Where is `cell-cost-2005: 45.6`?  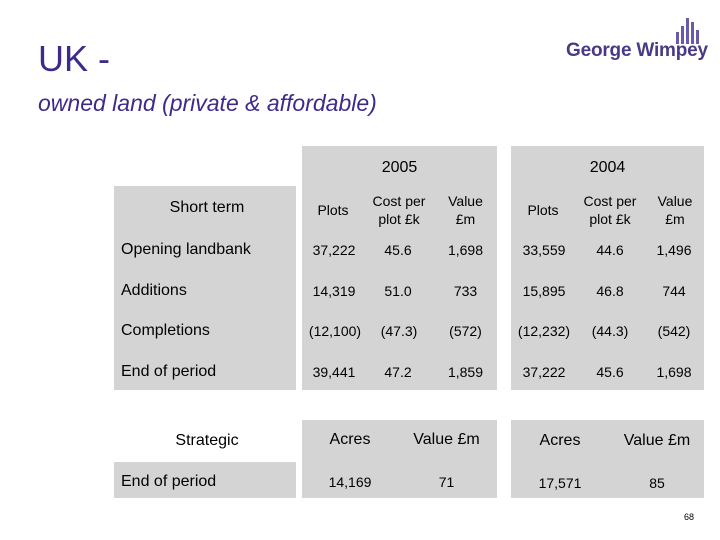 cell-cost-2005: 45.6 is located at coordinates (398, 250).